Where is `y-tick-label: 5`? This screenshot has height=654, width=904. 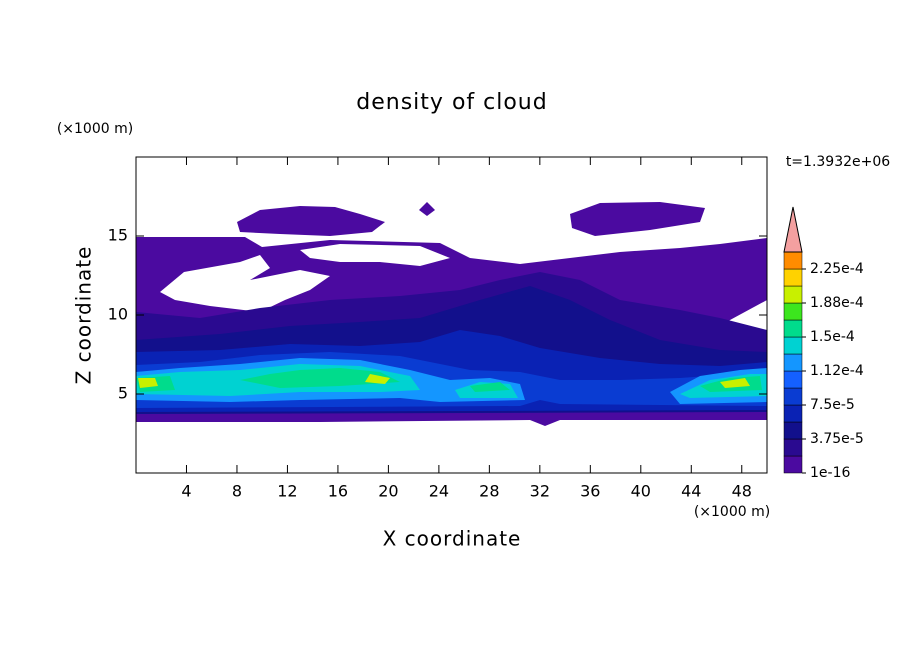
y-tick-label: 5 is located at coordinates (123, 393).